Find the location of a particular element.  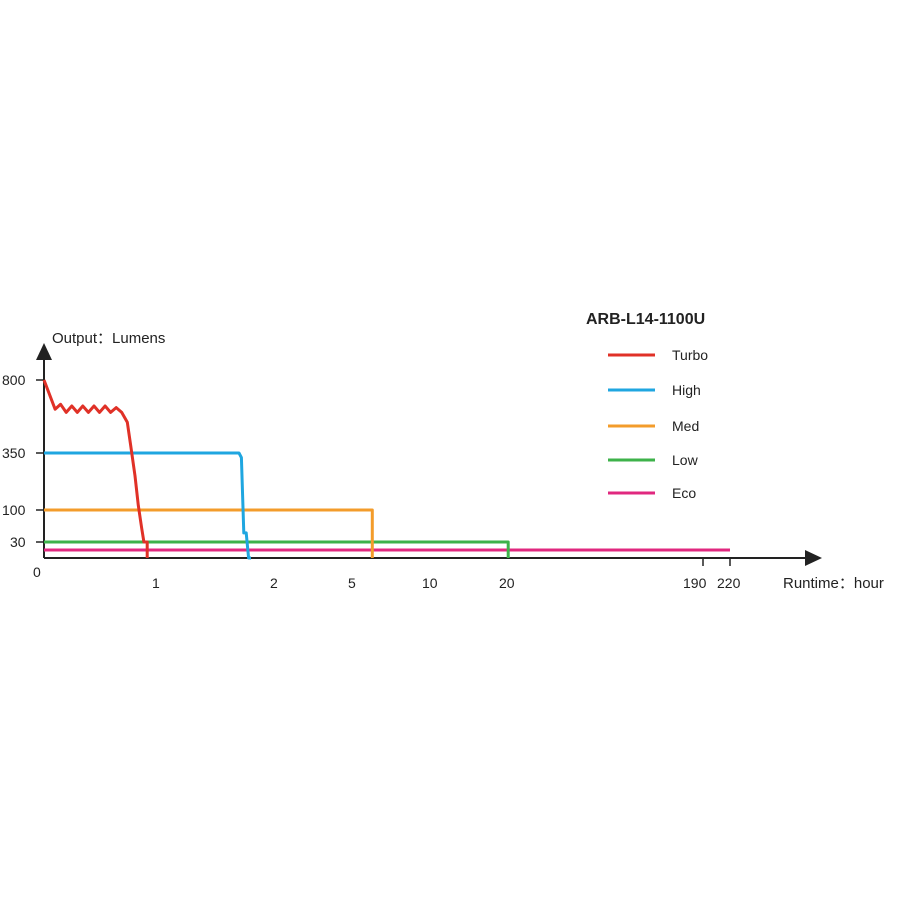

y-tick-label: 800 is located at coordinates (14, 380).